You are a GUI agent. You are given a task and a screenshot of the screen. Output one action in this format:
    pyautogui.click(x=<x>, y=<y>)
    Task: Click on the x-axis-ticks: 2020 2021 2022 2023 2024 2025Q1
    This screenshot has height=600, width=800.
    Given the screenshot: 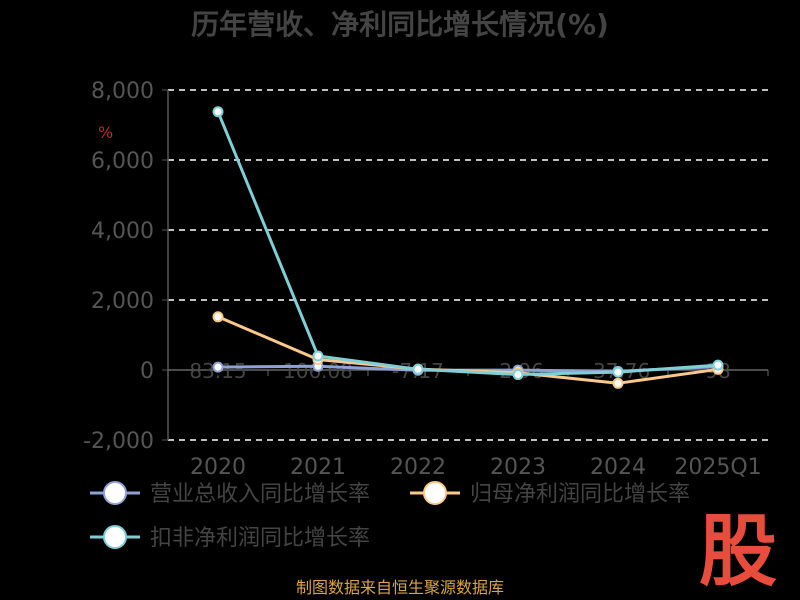 What is the action you would take?
    pyautogui.click(x=468, y=425)
    